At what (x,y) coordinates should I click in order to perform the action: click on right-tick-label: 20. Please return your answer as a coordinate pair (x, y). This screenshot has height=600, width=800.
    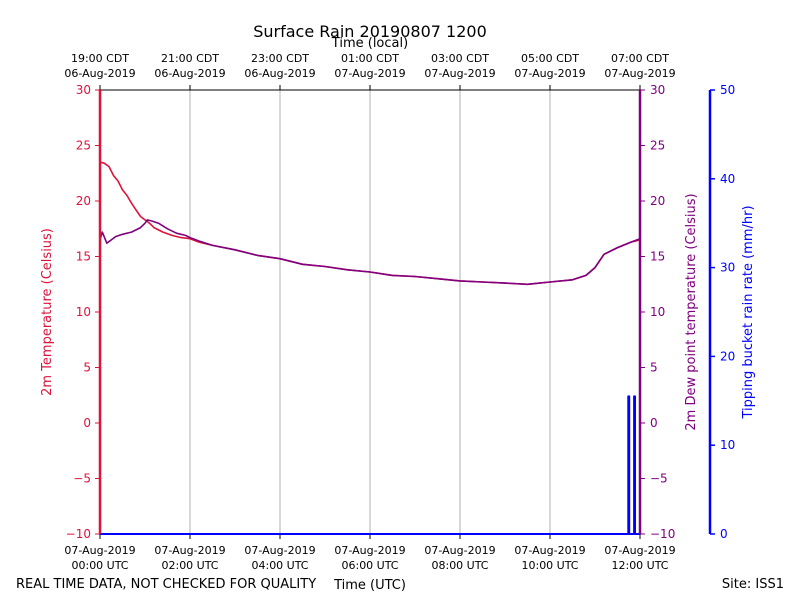
    Looking at the image, I should click on (657, 201).